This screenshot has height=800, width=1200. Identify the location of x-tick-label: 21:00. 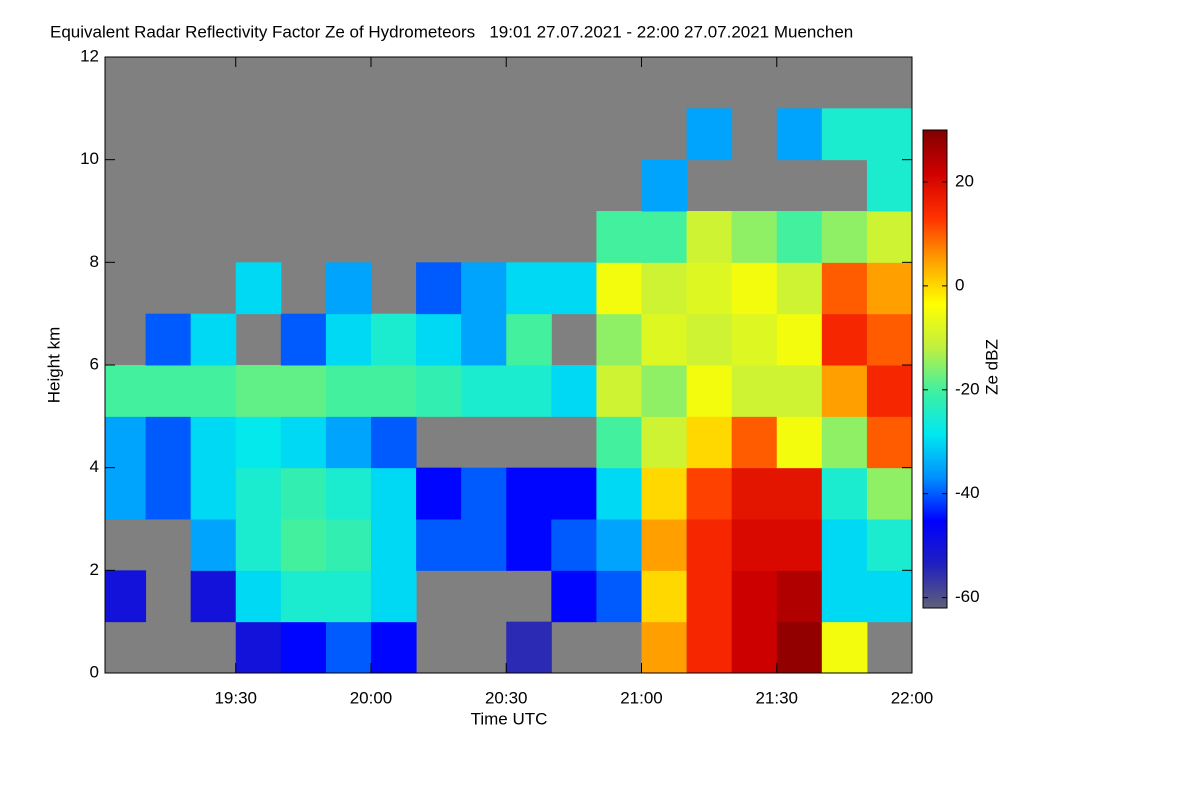
(641, 697).